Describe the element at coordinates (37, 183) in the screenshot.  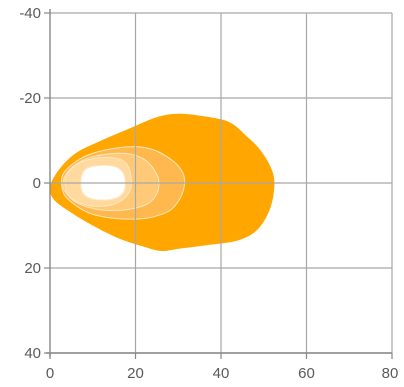
I see `y-tick-label: 0` at that location.